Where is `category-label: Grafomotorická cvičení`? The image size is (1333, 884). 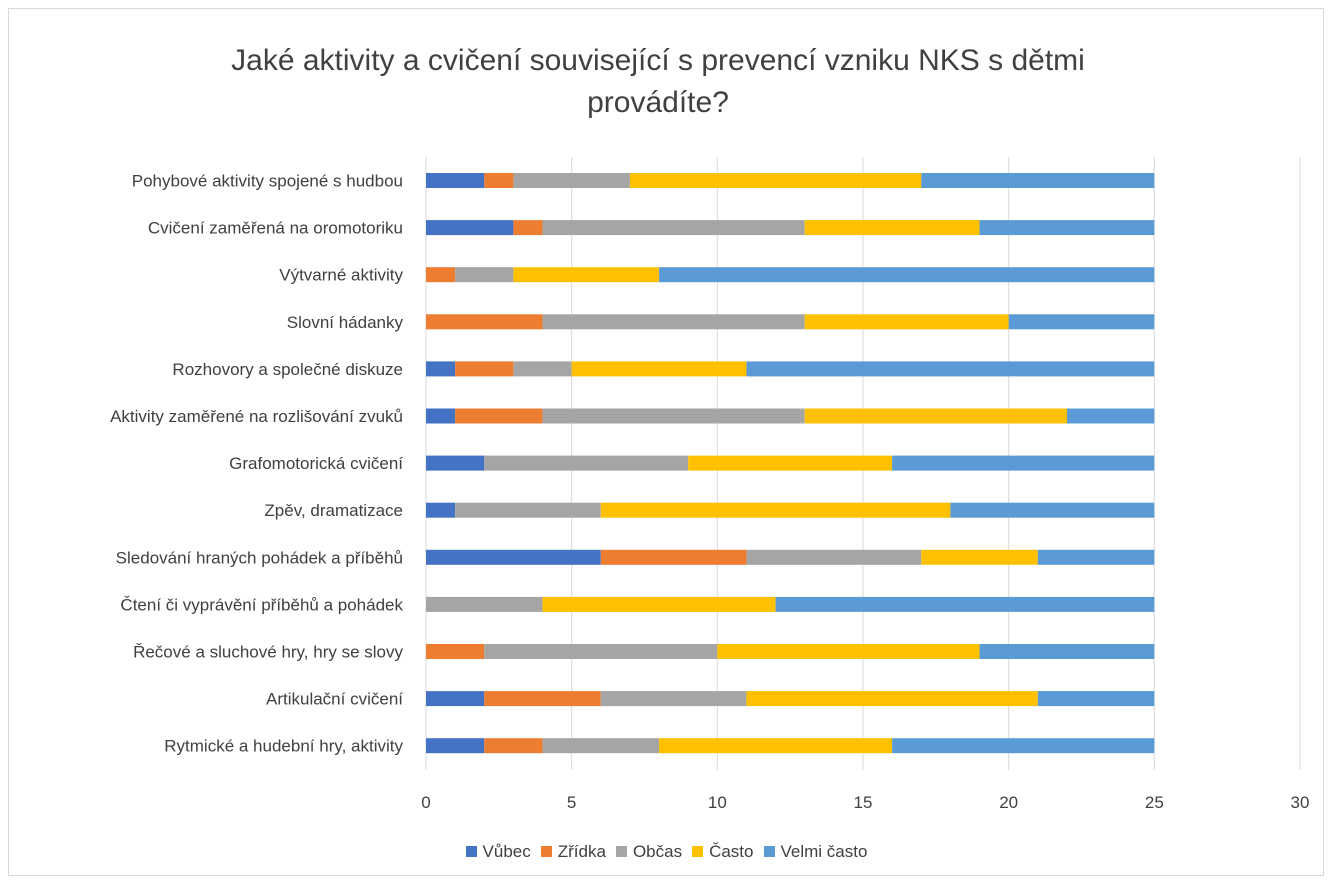
category-label: Grafomotorická cvičení is located at coordinates (316, 463).